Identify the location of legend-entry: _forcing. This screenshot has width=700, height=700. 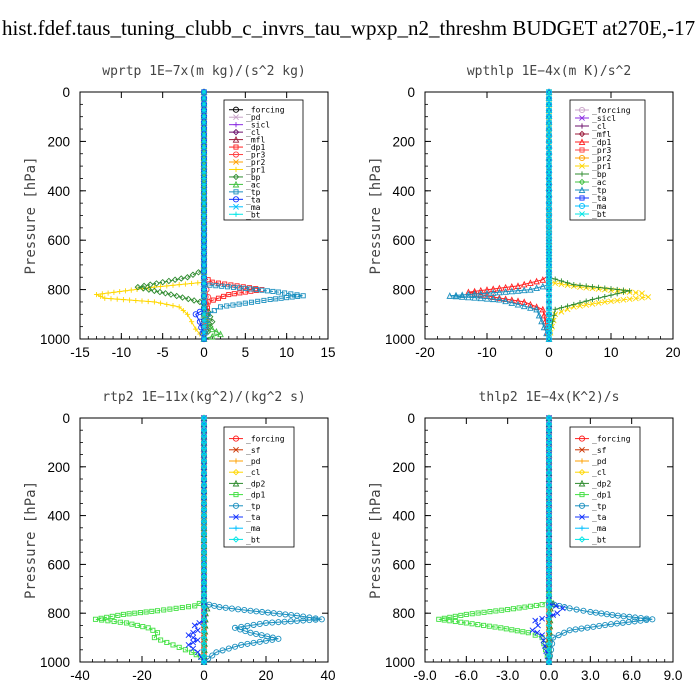
(611, 110).